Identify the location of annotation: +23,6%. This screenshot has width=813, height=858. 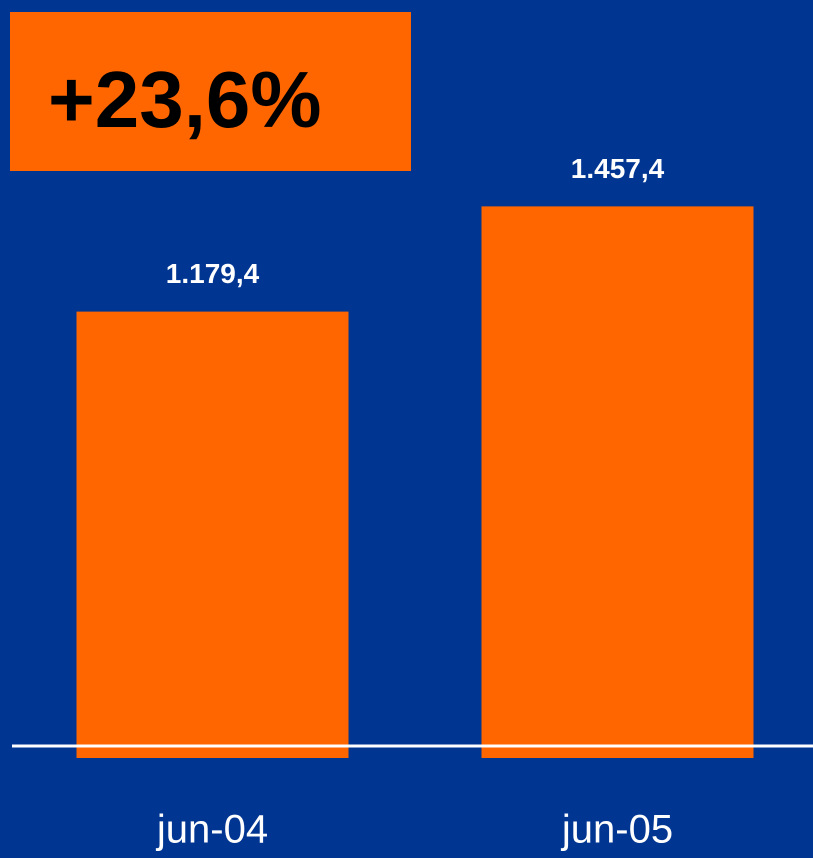
(185, 99).